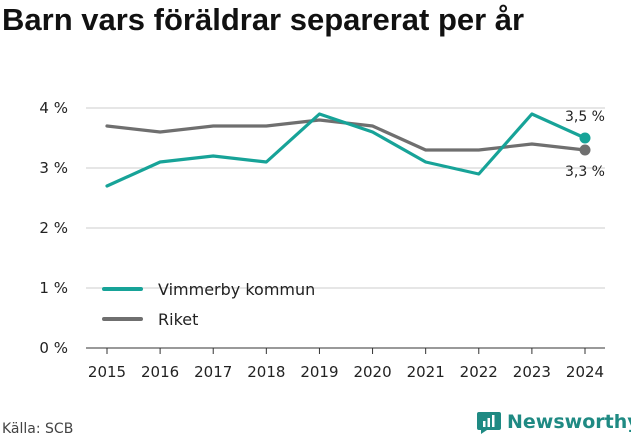  What do you see at coordinates (107, 372) in the screenshot?
I see `x-tick-label: 2015` at bounding box center [107, 372].